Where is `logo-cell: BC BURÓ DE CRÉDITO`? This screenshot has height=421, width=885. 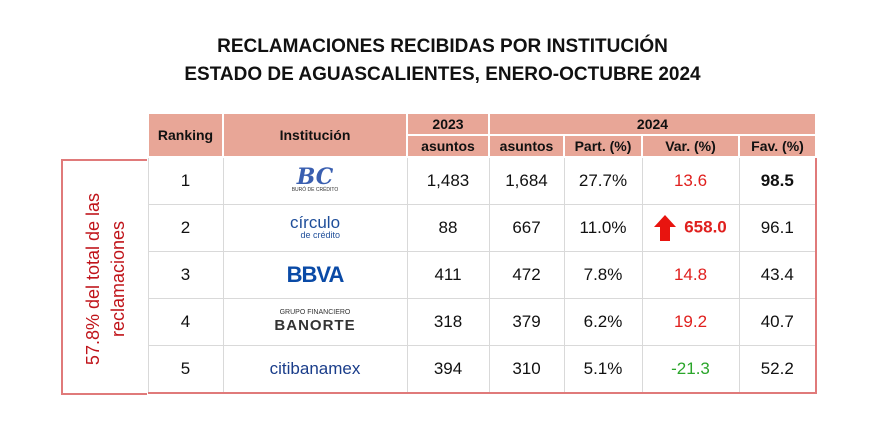
logo-cell: BC BURÓ DE CRÉDITO is located at coordinates (315, 180).